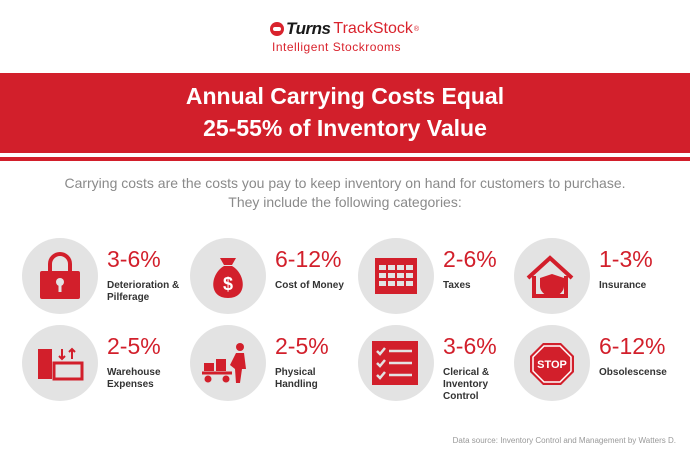 Image resolution: width=690 pixels, height=460 pixels. I want to click on category-label: Clerical & Inventory Control, so click(466, 384).